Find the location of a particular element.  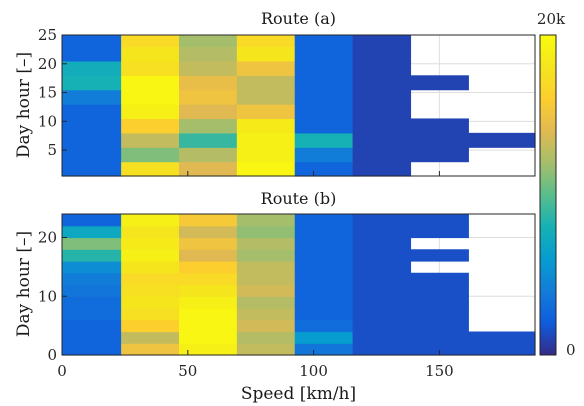

y-tick-label: 5 is located at coordinates (52, 150).